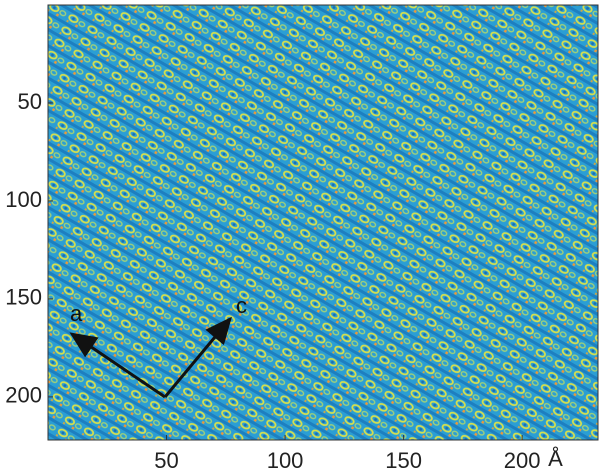 This screenshot has height=475, width=600. Describe the element at coordinates (76, 313) in the screenshot. I see `annotation-a: a` at that location.